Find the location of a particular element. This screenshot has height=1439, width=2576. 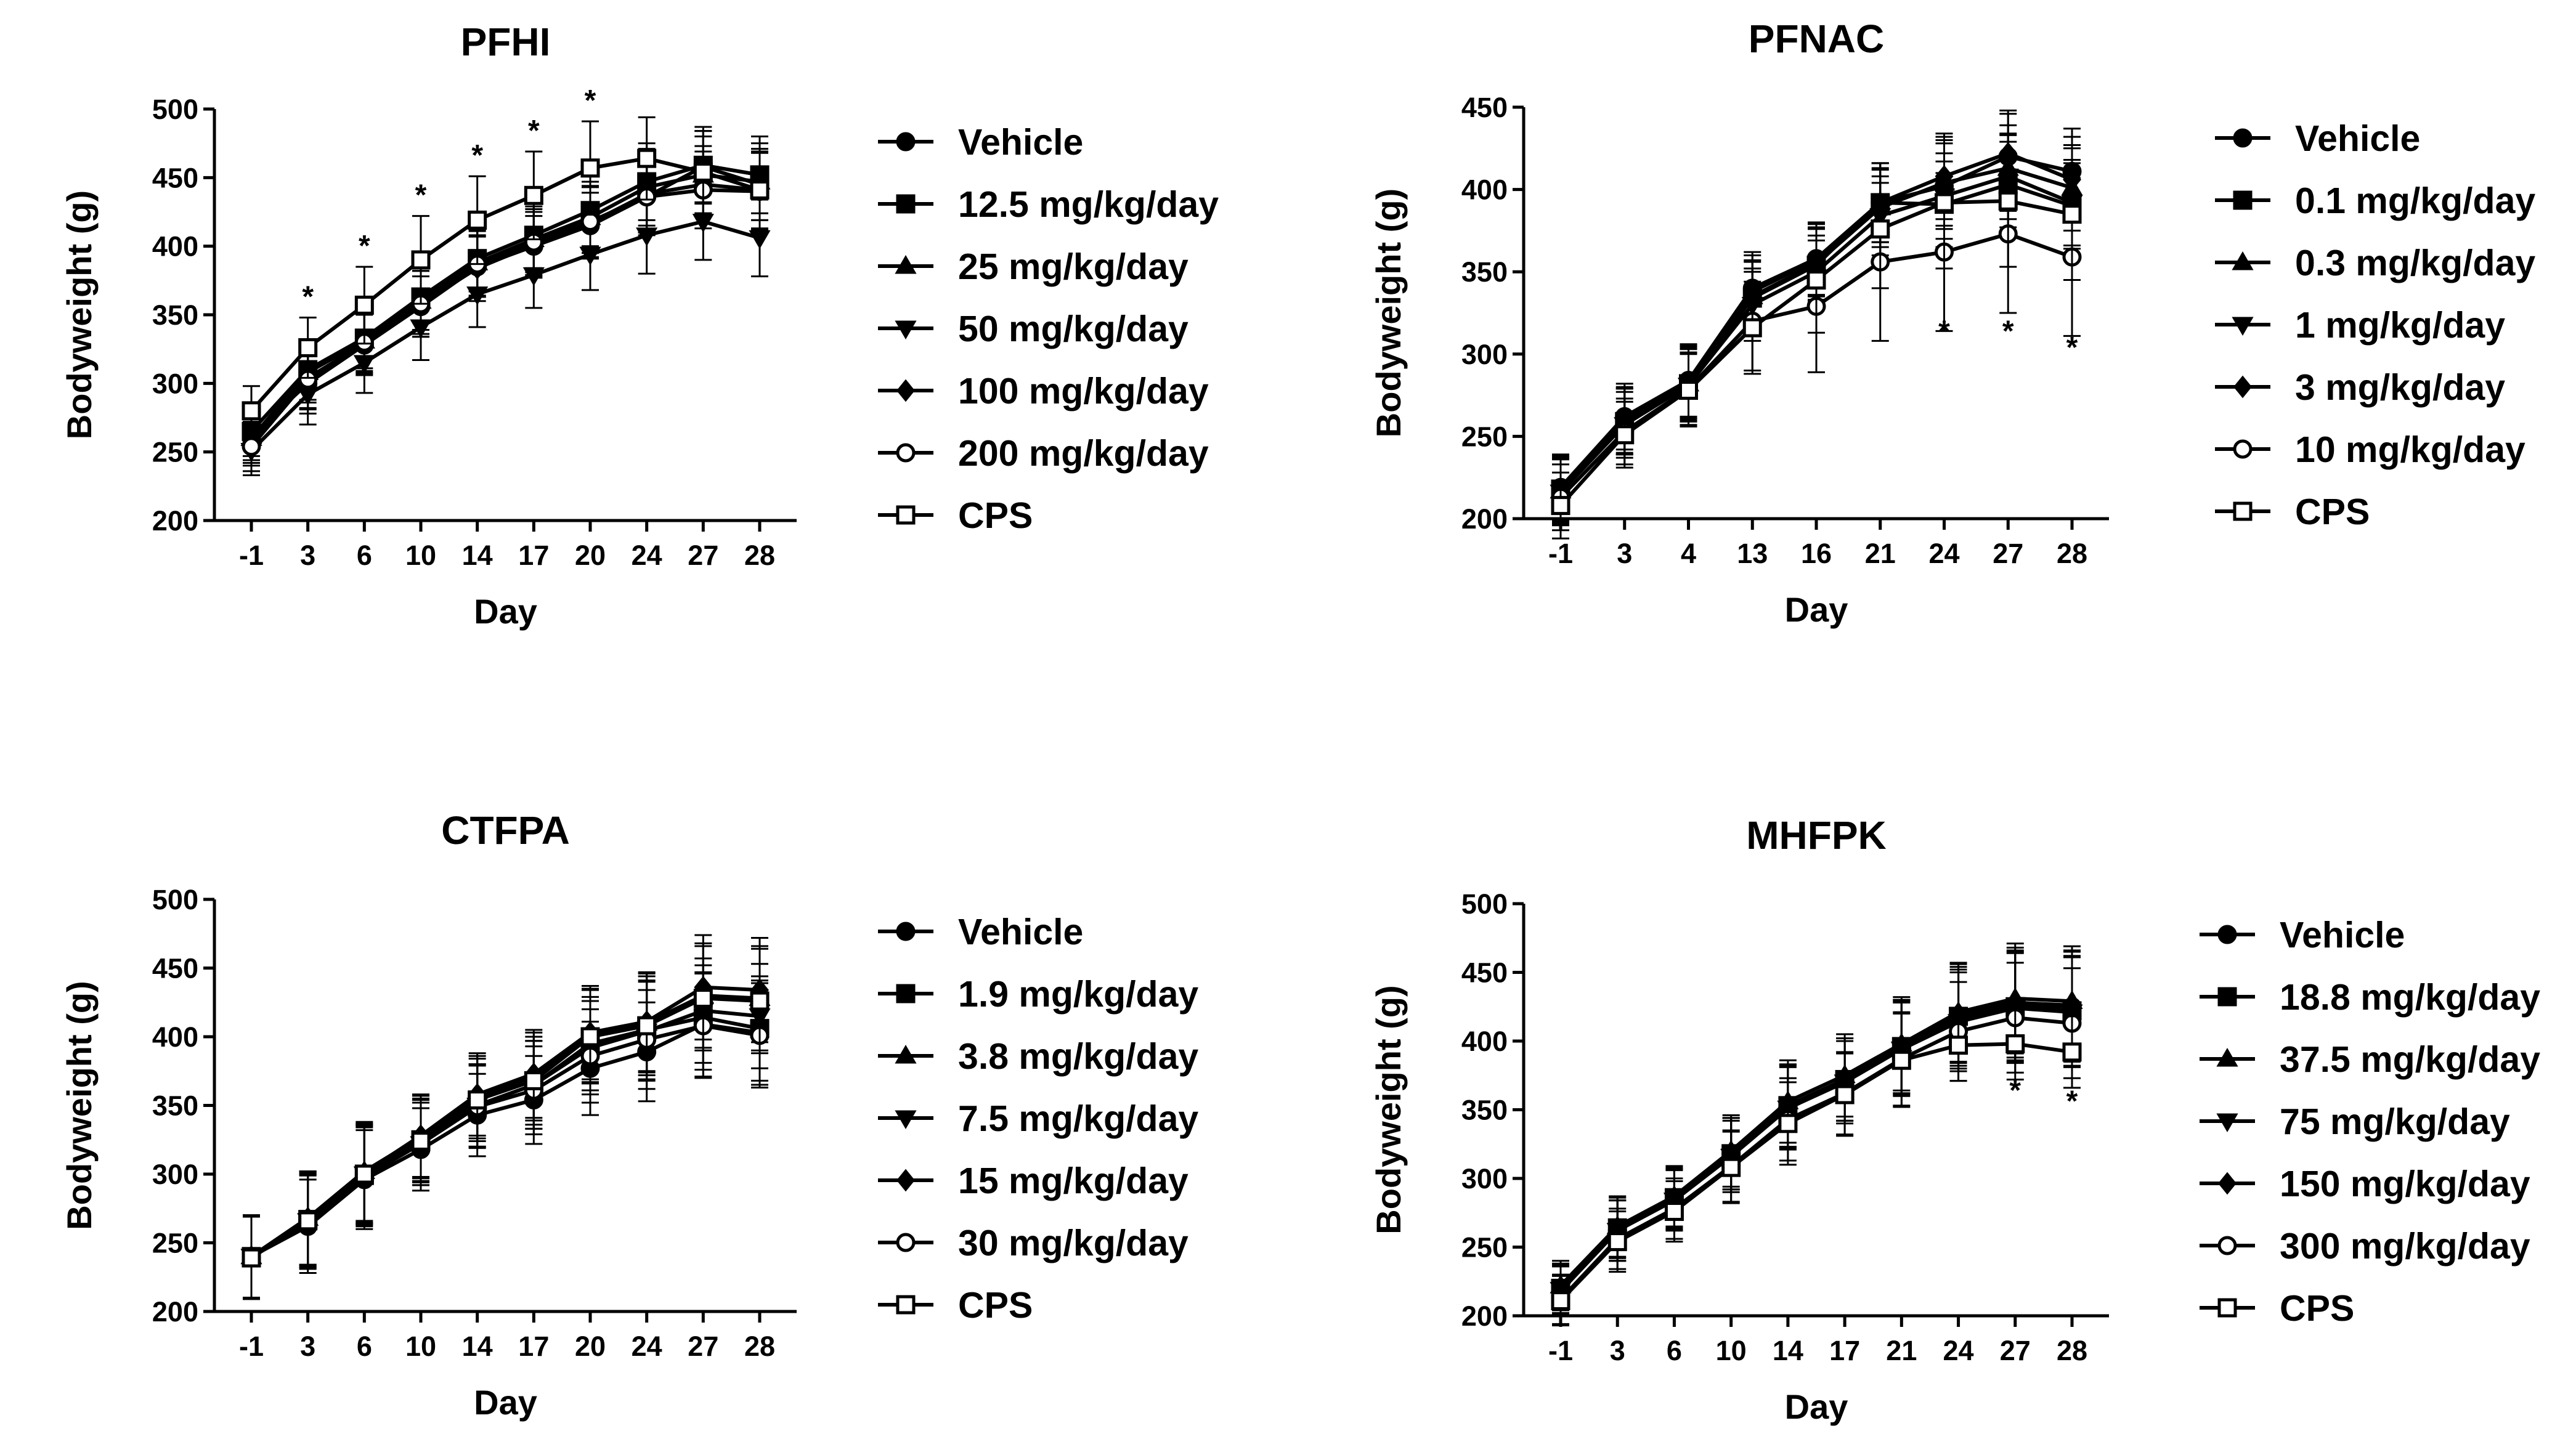

pfnac-legend-label: 0.1 mg/kg/day is located at coordinates (2415, 200).